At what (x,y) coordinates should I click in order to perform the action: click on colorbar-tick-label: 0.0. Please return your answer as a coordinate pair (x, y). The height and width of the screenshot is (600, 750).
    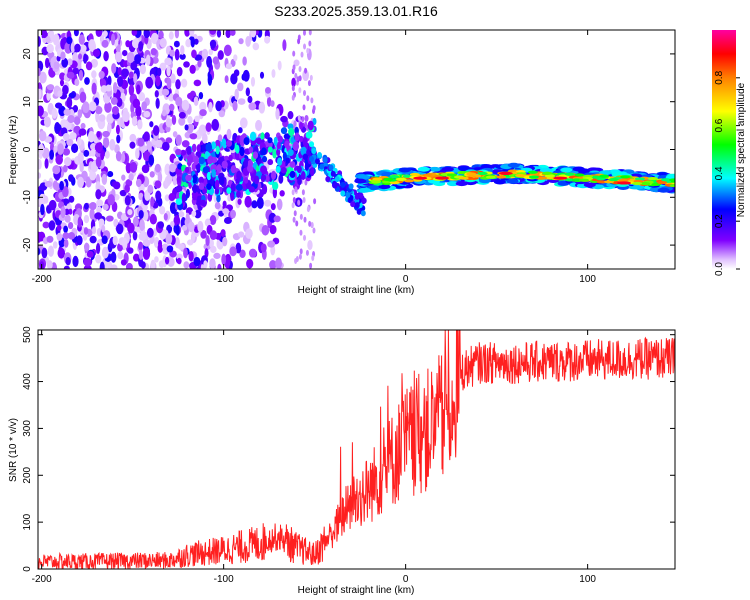
    Looking at the image, I should click on (719, 269).